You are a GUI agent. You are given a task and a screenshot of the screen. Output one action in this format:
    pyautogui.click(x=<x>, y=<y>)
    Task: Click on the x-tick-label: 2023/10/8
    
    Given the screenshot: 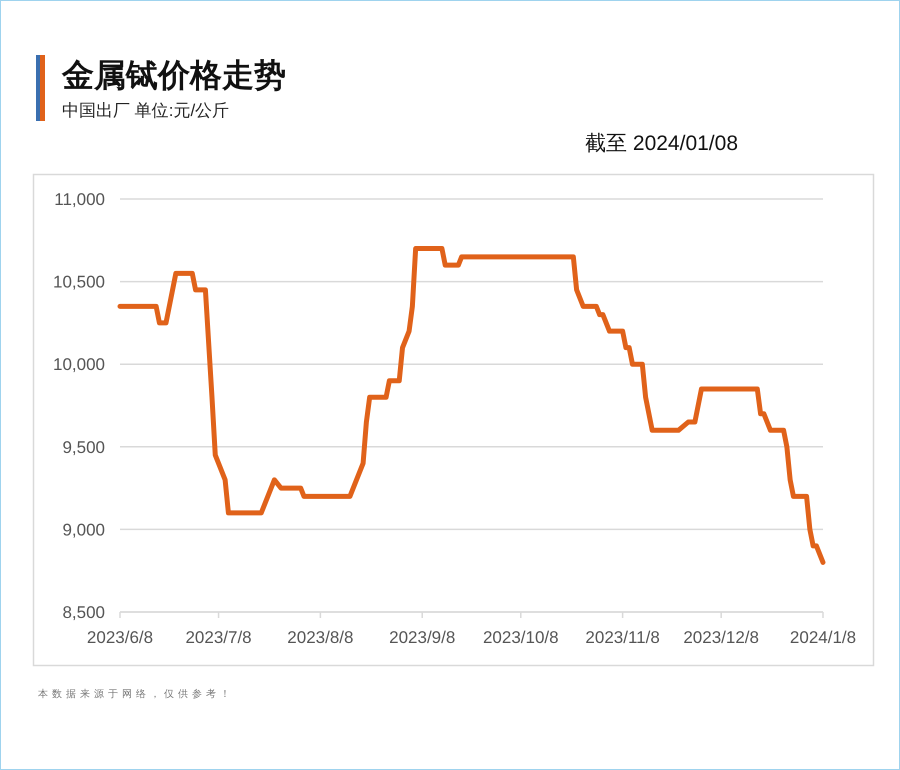 What is the action you would take?
    pyautogui.click(x=520, y=637)
    